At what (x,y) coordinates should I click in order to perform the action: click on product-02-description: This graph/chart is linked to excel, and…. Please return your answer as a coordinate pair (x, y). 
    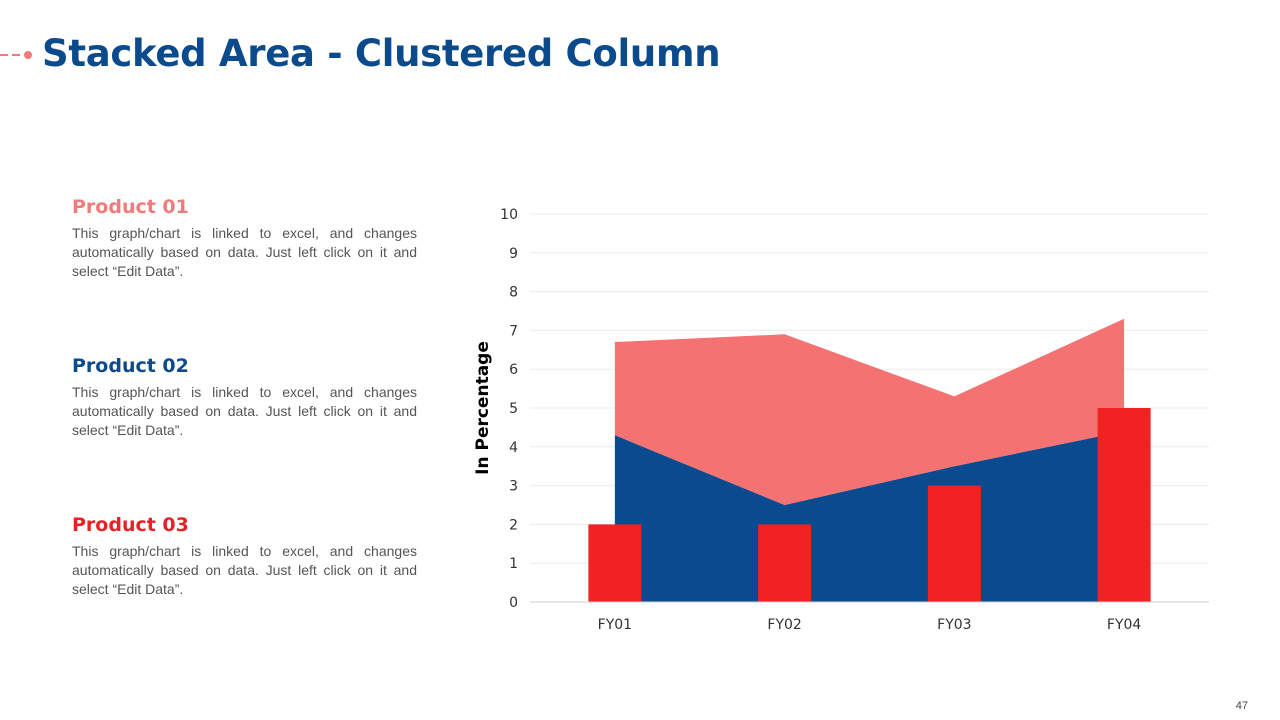
    Looking at the image, I should click on (244, 411).